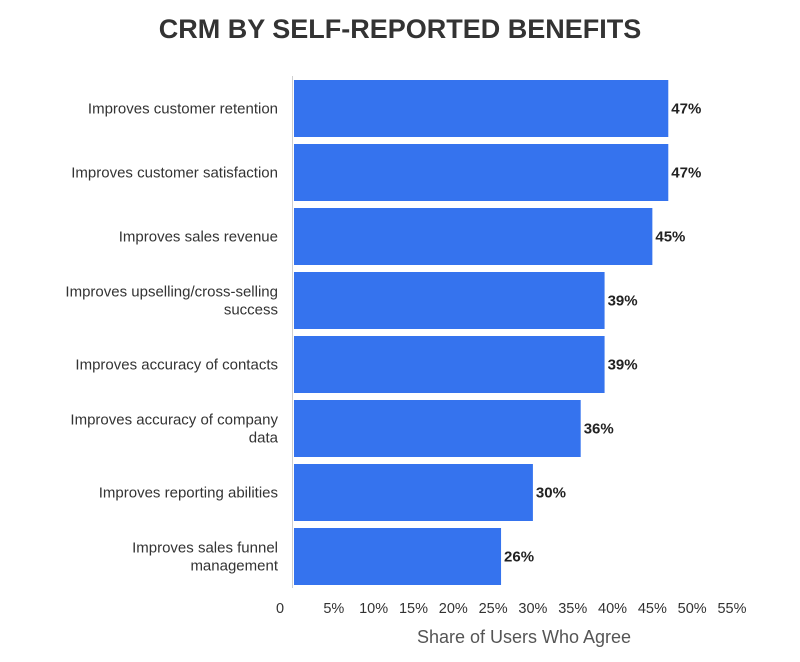 This screenshot has width=800, height=662. What do you see at coordinates (171, 292) in the screenshot?
I see `category-label-line: Improves upselling/cross-selling` at bounding box center [171, 292].